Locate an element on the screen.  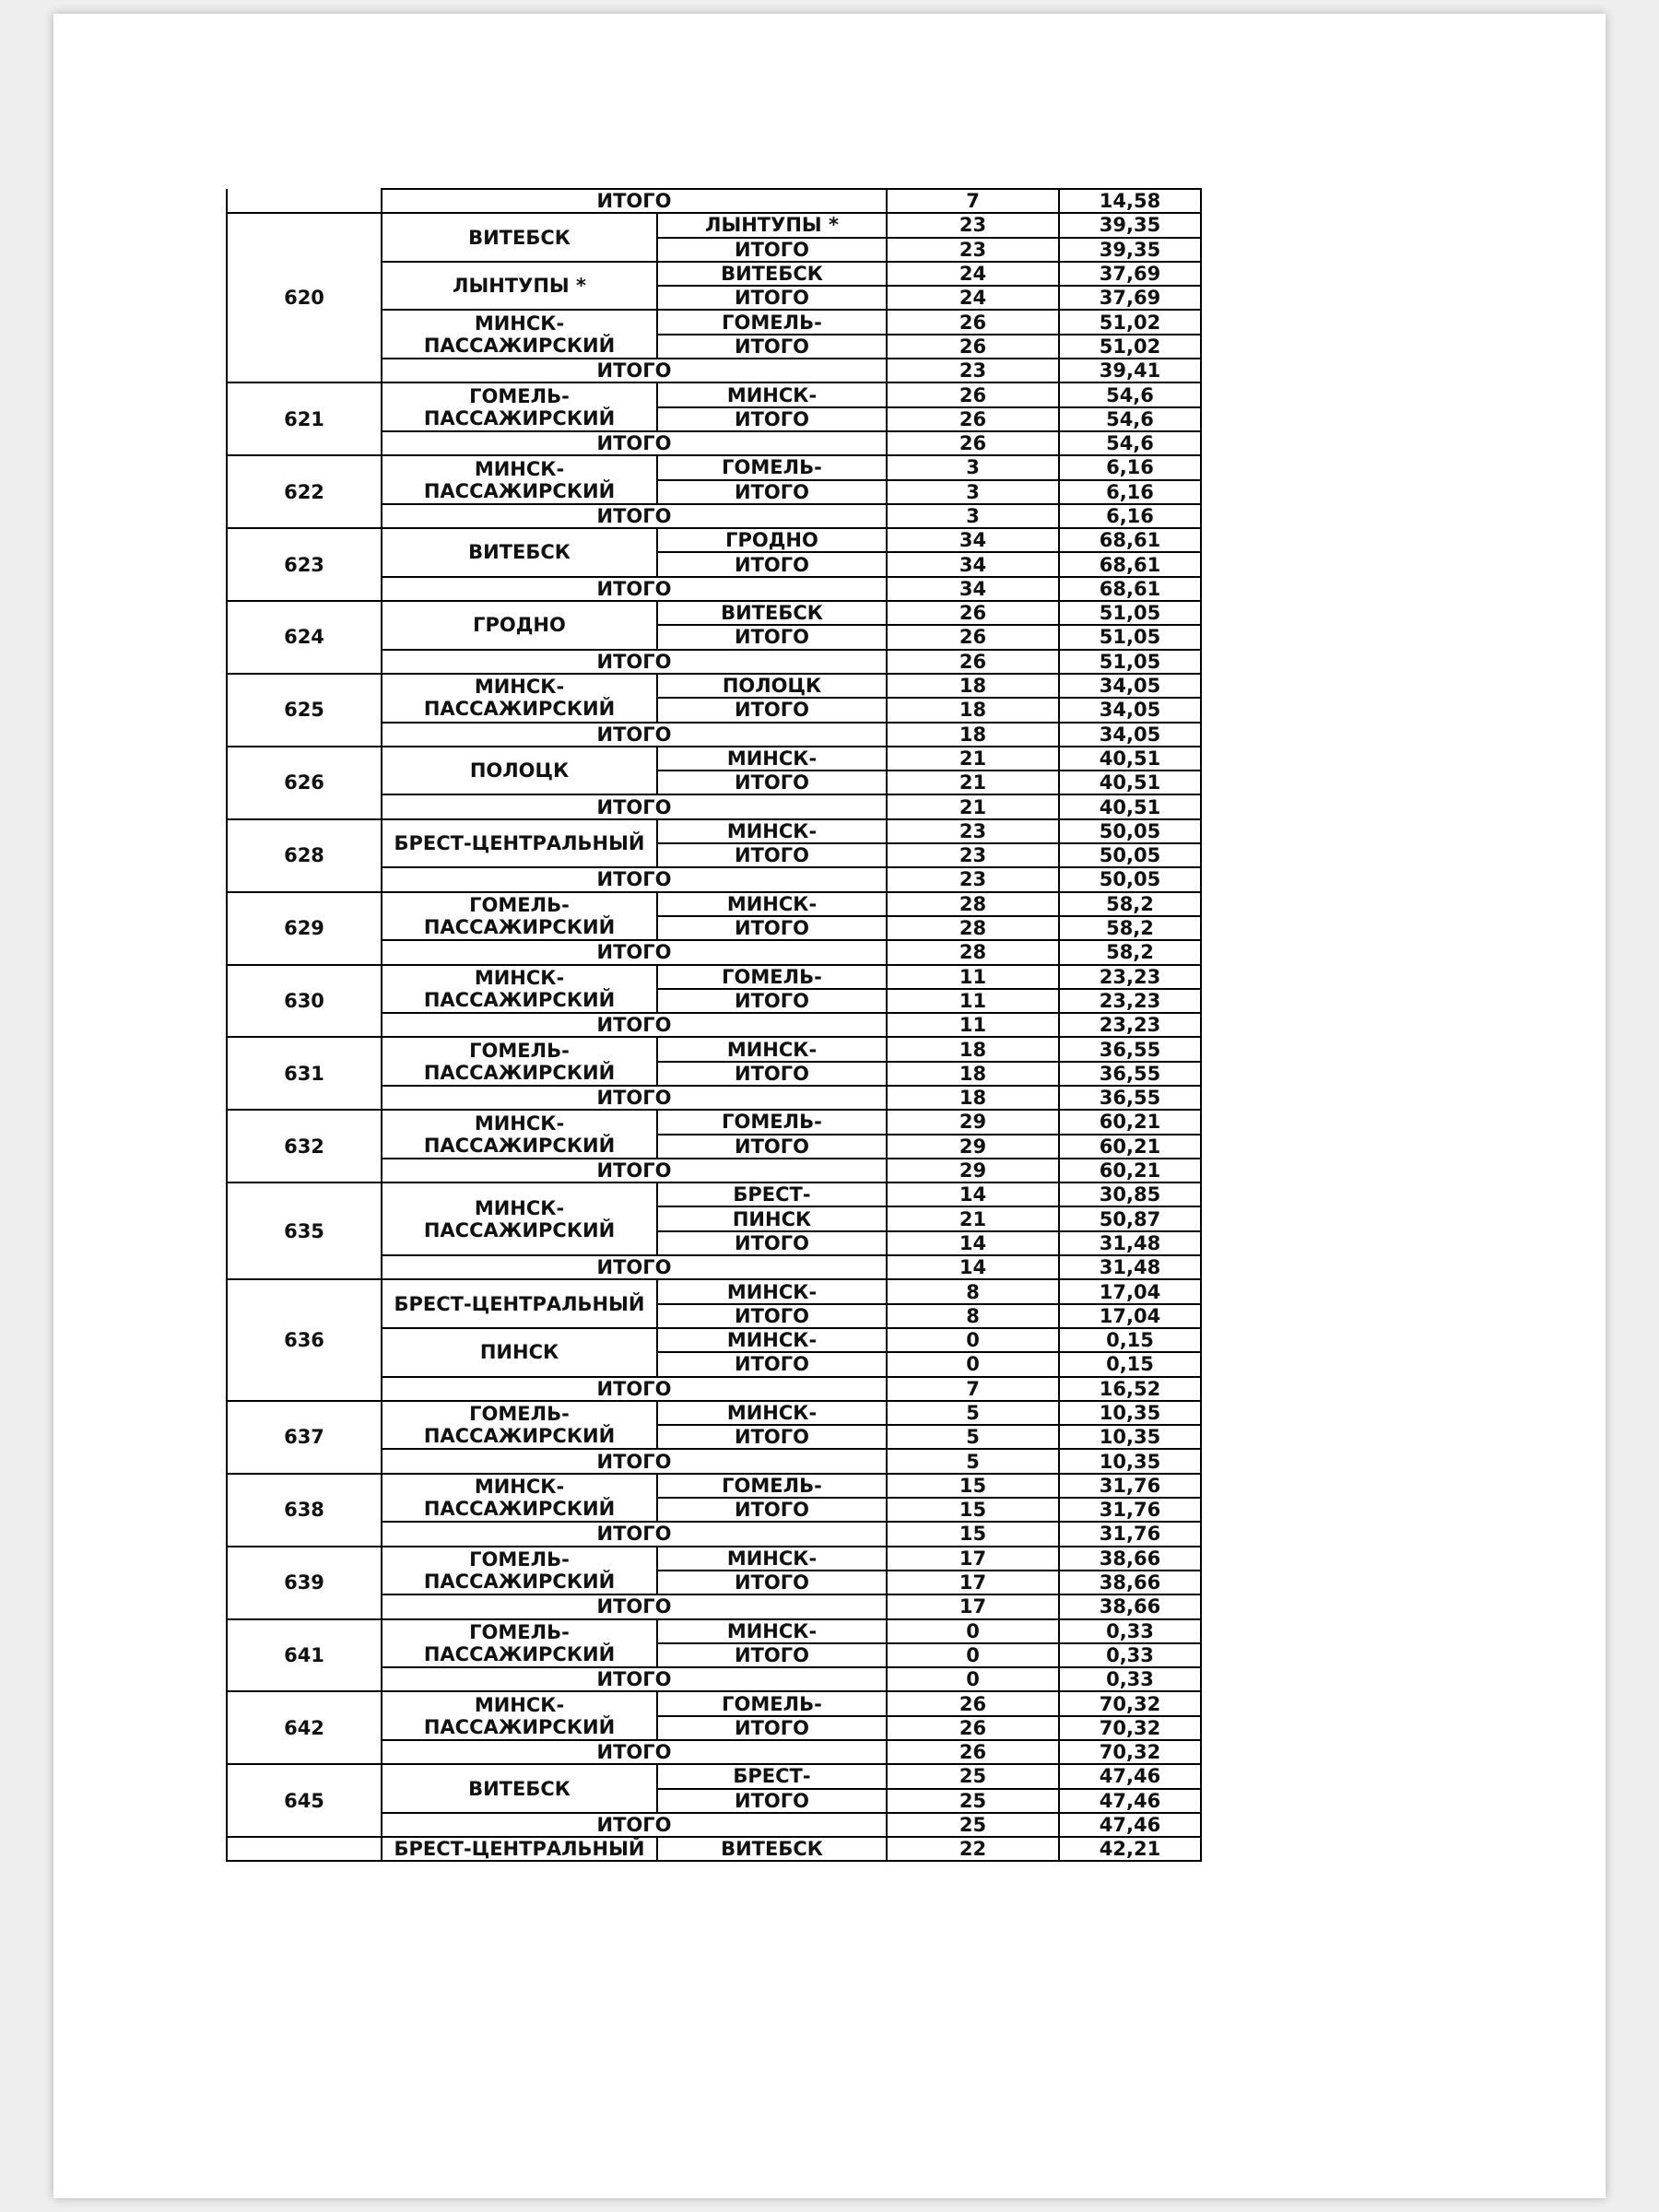
destination: ЛЫНТУПЫ * is located at coordinates (772, 225).